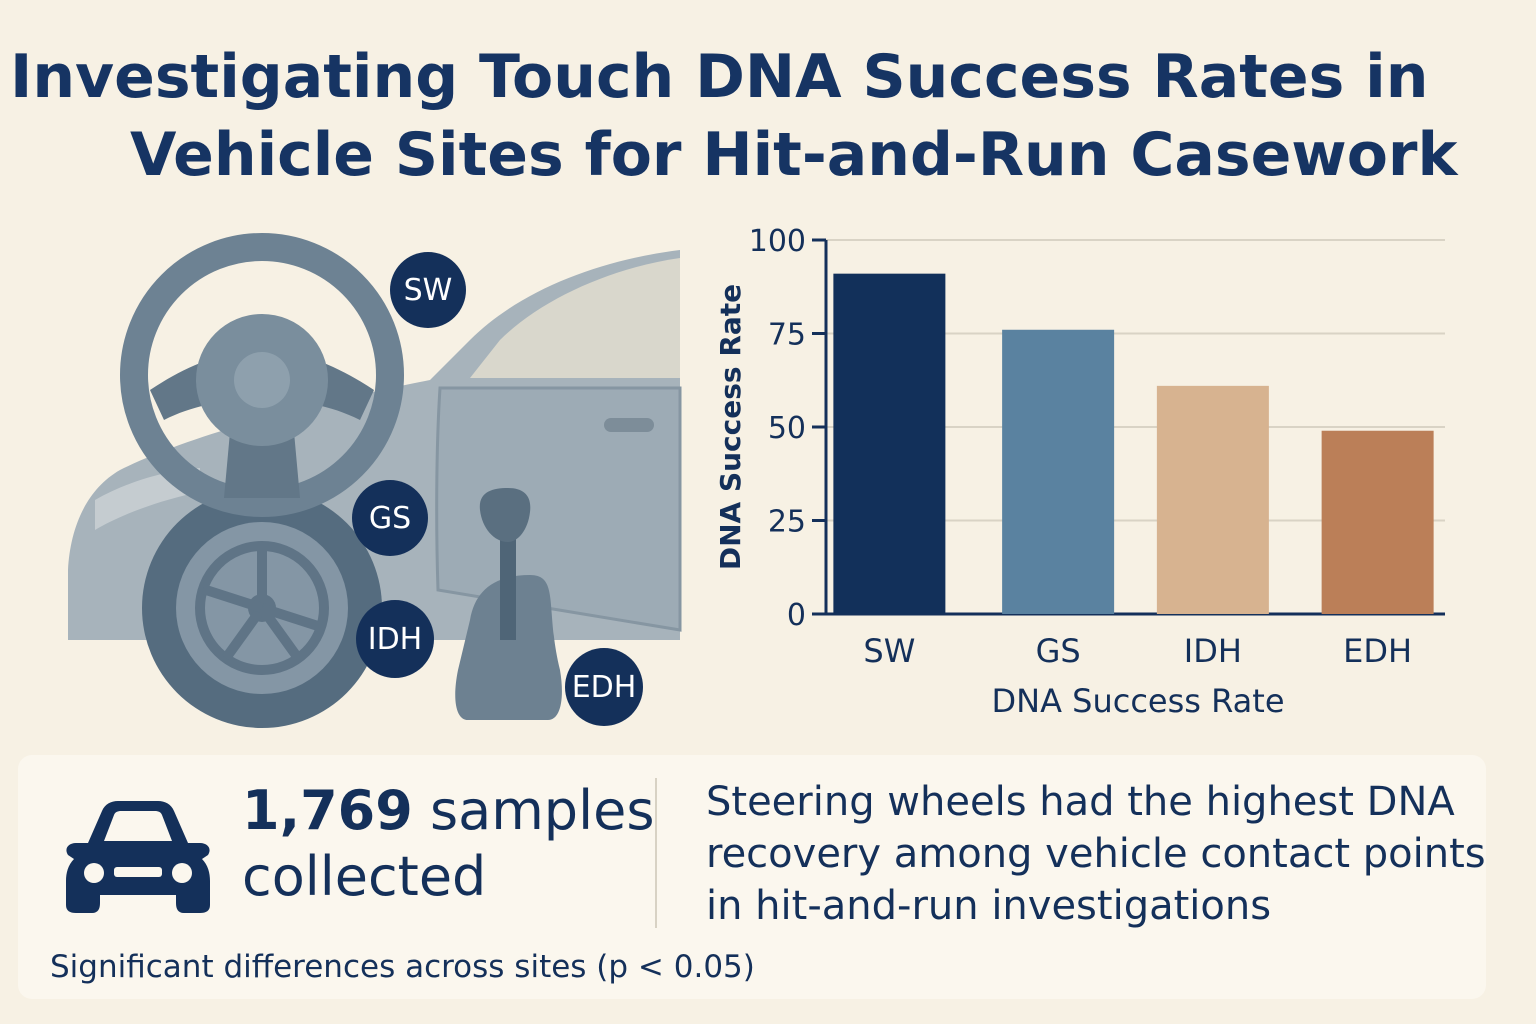  What do you see at coordinates (730, 427) in the screenshot?
I see `y-axis-title: DNA Success Rate` at bounding box center [730, 427].